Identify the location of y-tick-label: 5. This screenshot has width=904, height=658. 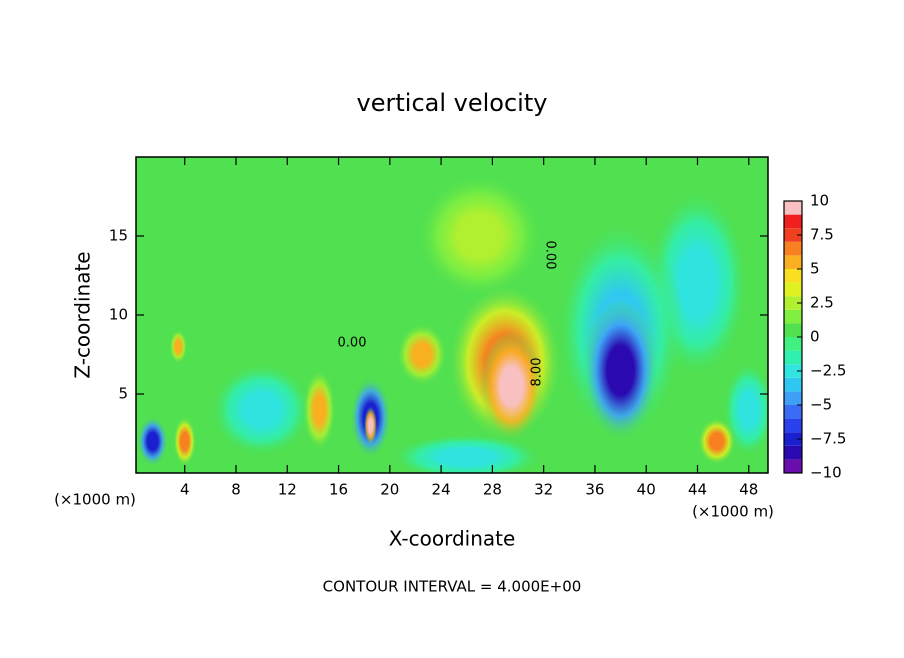
(123, 394).